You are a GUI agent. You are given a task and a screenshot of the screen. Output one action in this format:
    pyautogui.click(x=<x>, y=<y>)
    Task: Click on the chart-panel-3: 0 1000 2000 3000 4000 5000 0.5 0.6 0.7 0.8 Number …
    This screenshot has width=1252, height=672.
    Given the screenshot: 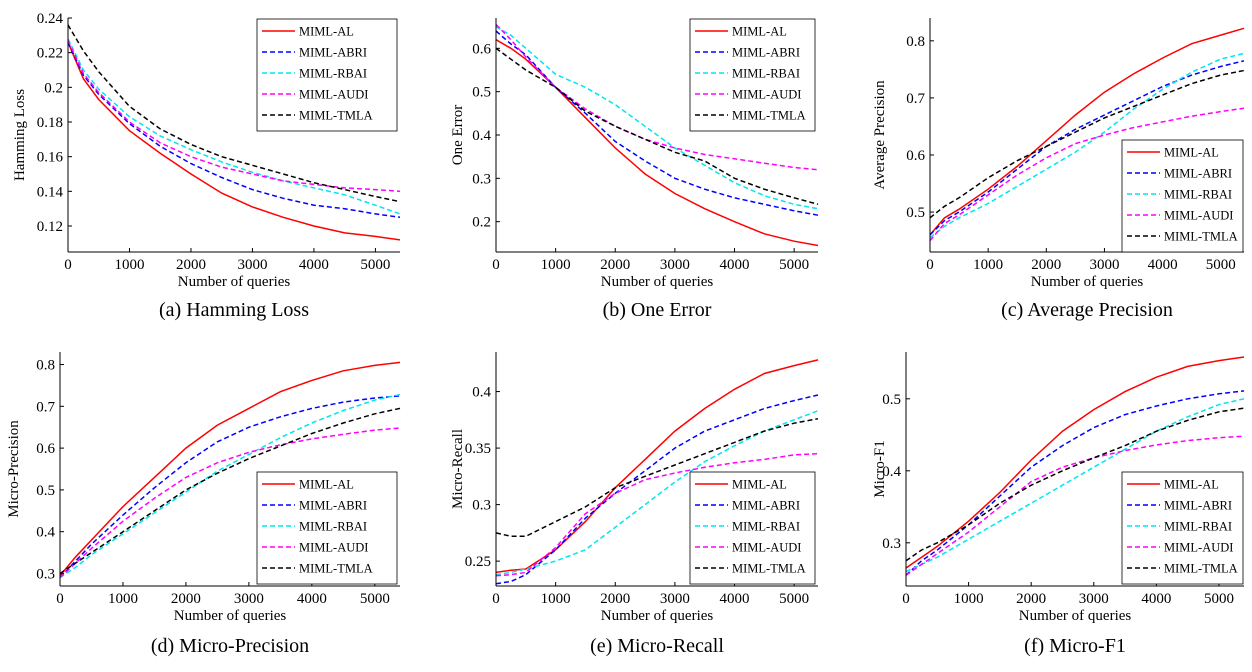 What is the action you would take?
    pyautogui.click(x=1058, y=169)
    